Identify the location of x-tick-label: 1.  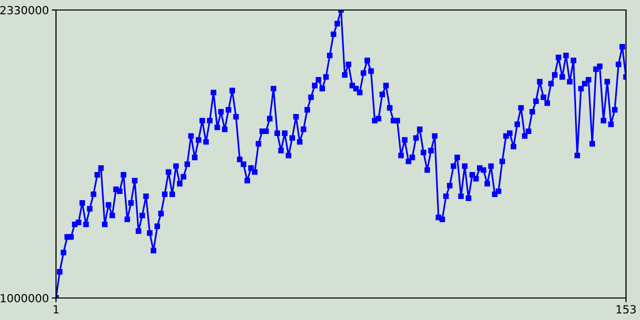
(56, 309).